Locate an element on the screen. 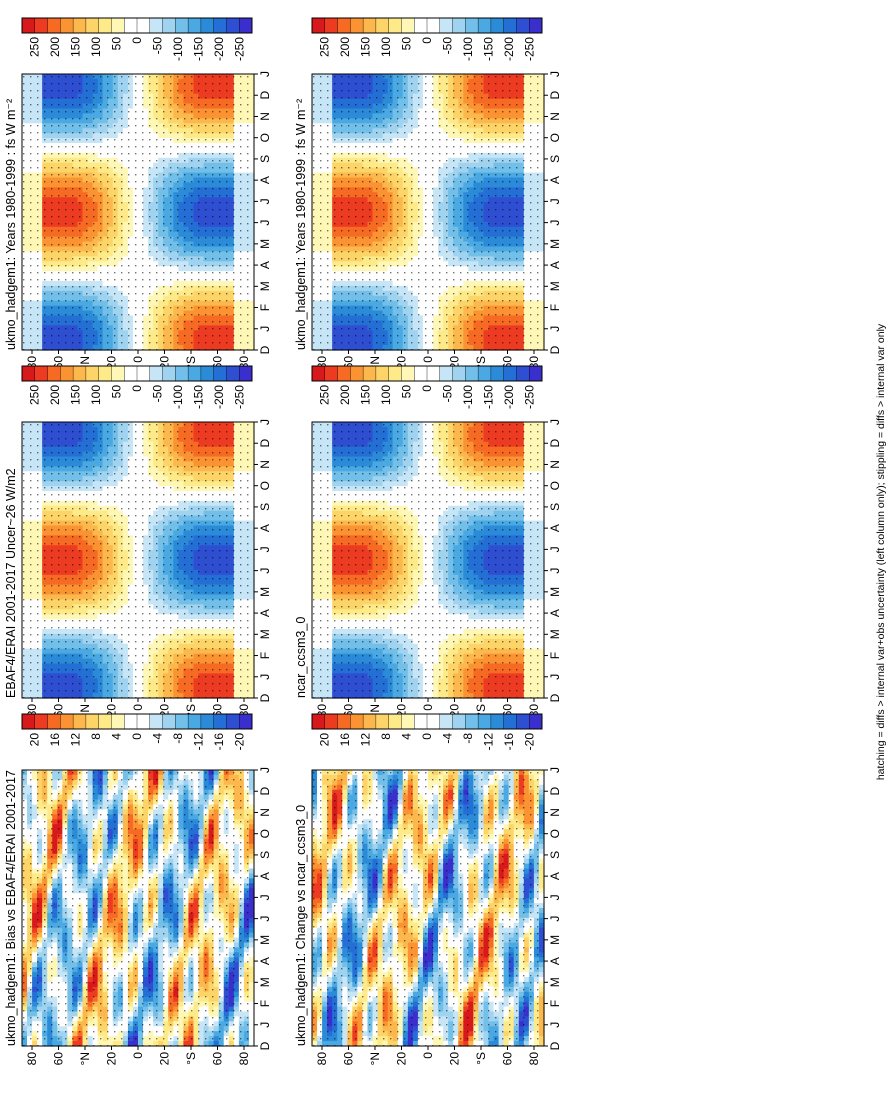 The height and width of the screenshot is (1105, 895). y-tick-label: 0 is located at coordinates (428, 707).